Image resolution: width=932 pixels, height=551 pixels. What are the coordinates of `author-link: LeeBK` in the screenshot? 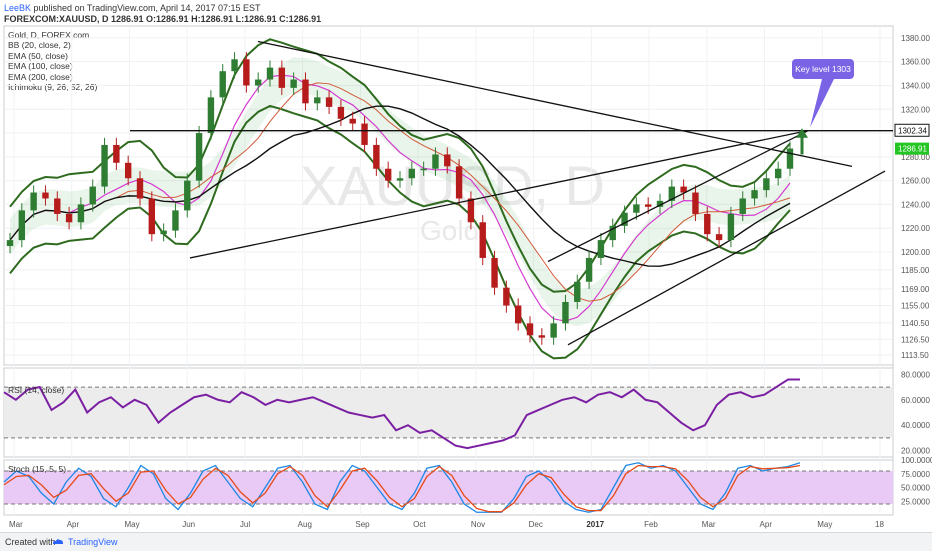 It's located at (18, 8).